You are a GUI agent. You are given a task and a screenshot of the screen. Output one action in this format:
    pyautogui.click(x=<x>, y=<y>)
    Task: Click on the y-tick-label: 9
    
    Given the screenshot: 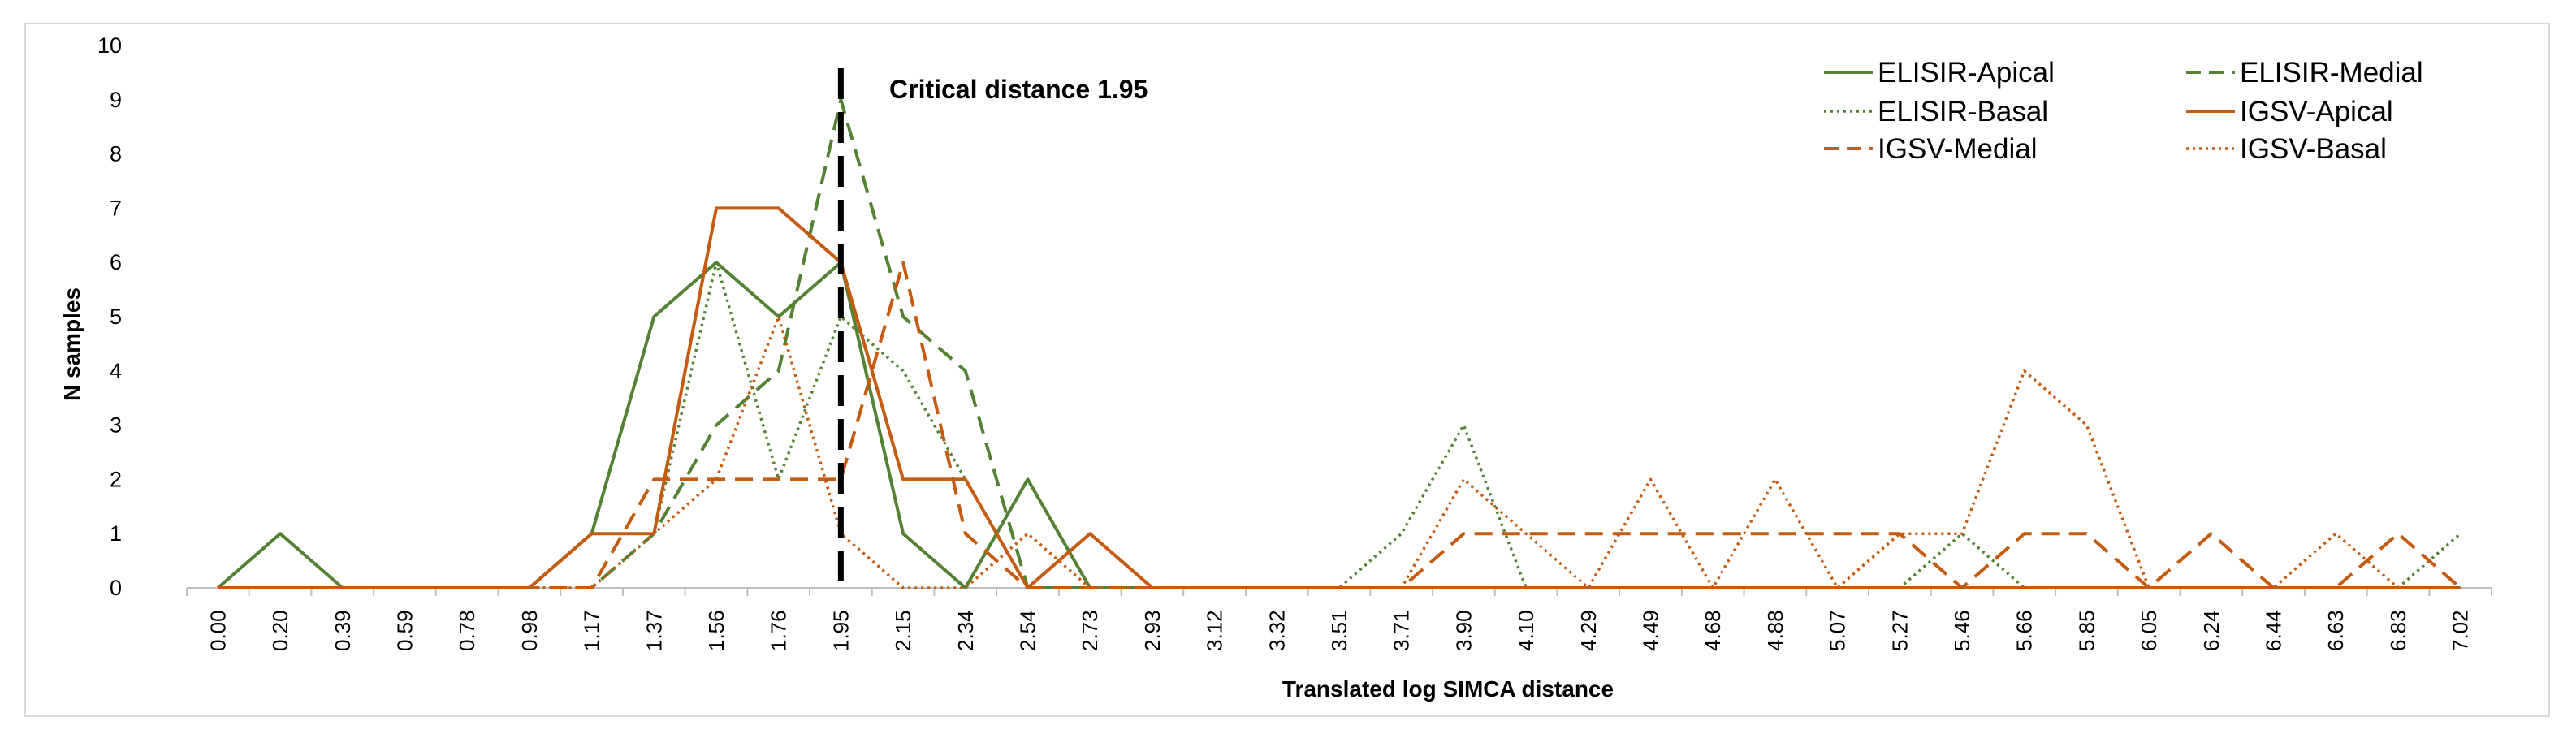 What is the action you would take?
    pyautogui.click(x=116, y=100)
    